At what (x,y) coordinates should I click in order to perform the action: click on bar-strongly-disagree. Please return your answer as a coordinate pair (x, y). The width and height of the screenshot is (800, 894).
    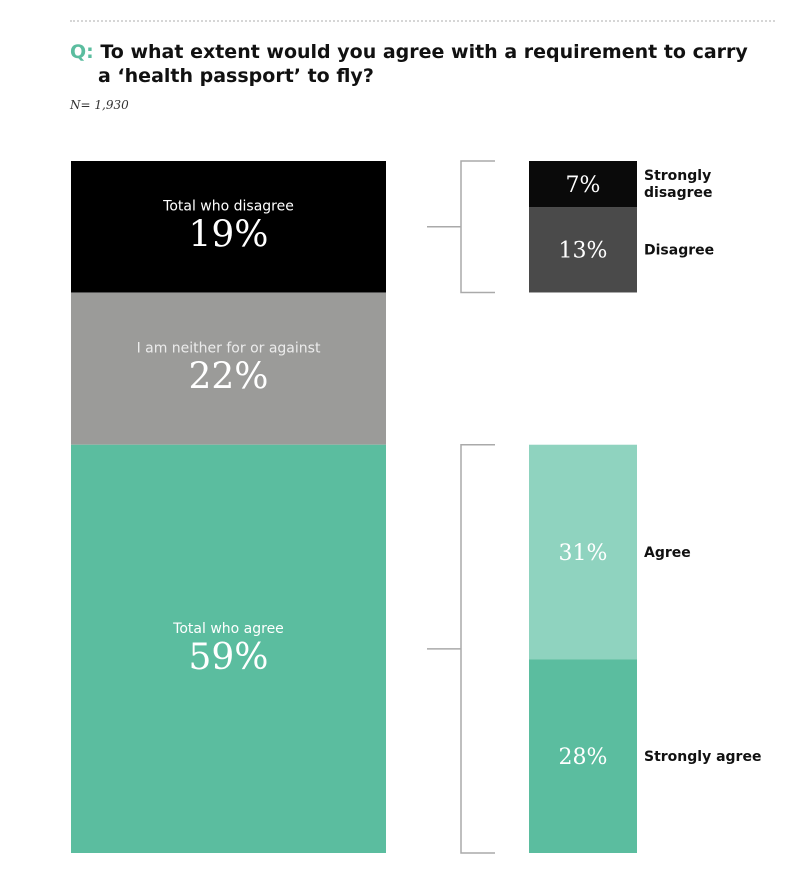
    Looking at the image, I should click on (583, 184).